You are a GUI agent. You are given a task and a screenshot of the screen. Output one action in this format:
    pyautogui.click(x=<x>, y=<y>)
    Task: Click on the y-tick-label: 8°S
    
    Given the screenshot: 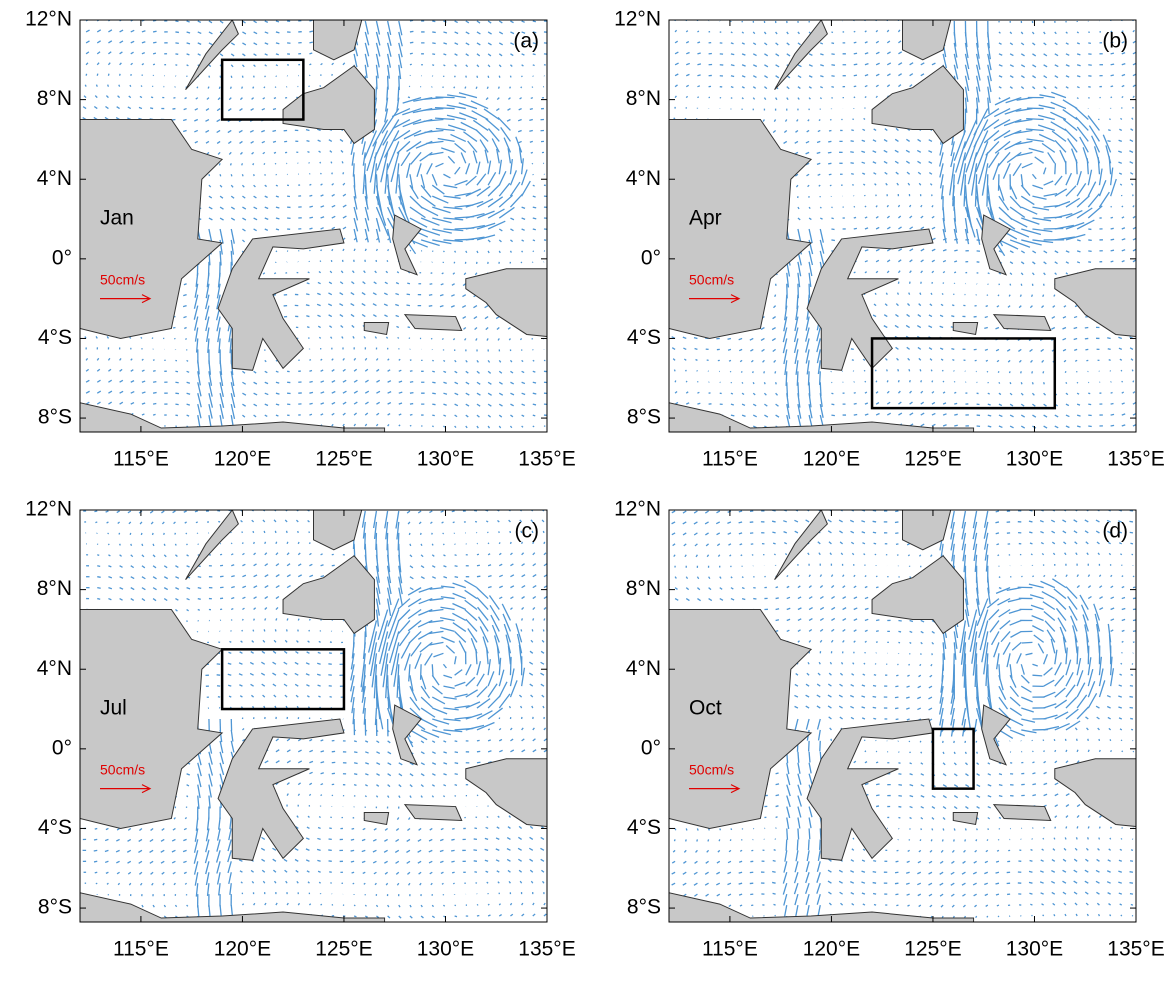 What is the action you would take?
    pyautogui.click(x=55, y=417)
    